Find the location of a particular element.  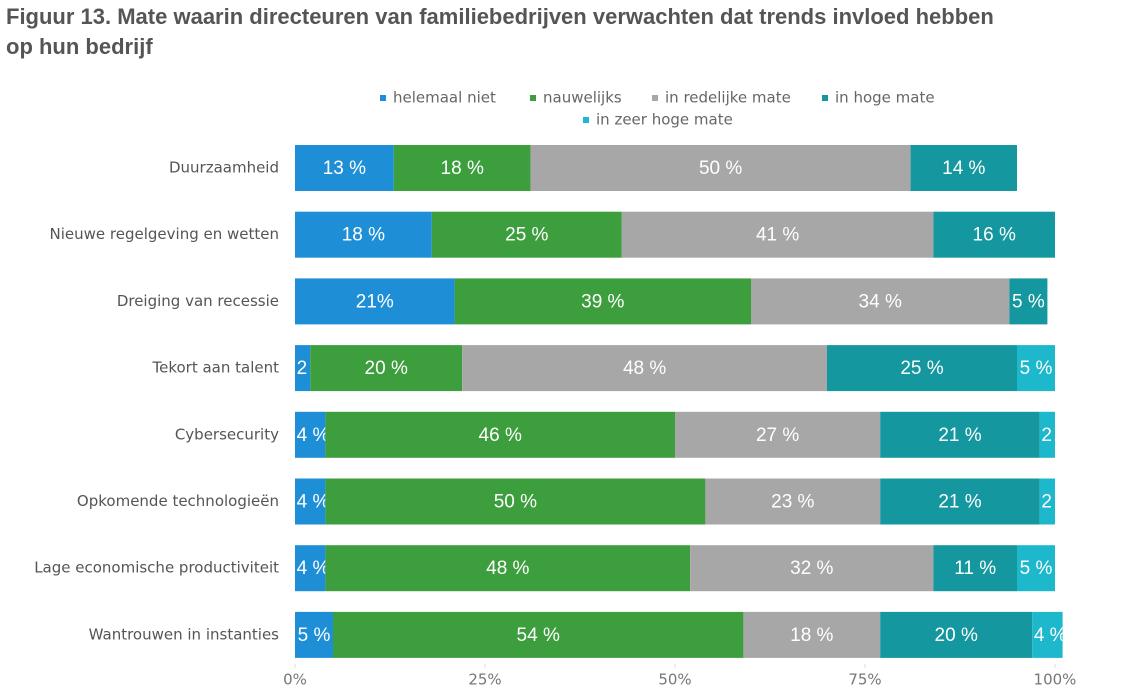

legend-label: in hoge mate is located at coordinates (885, 98).